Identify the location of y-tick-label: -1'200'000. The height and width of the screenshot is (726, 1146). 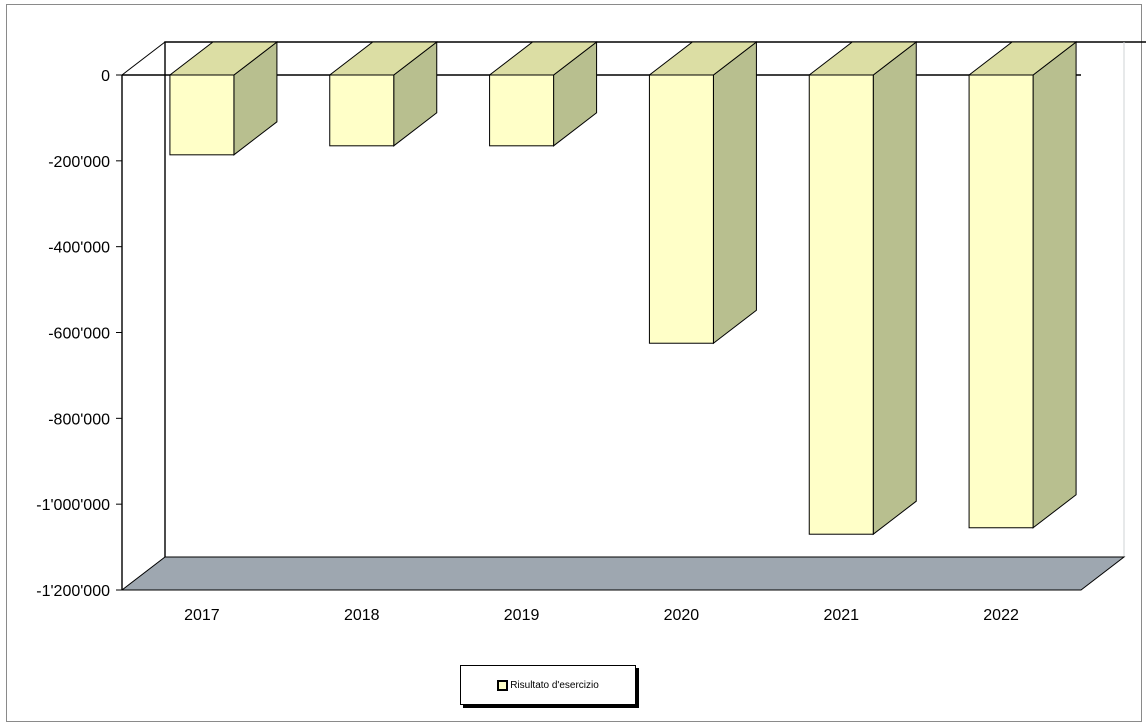
(73, 591).